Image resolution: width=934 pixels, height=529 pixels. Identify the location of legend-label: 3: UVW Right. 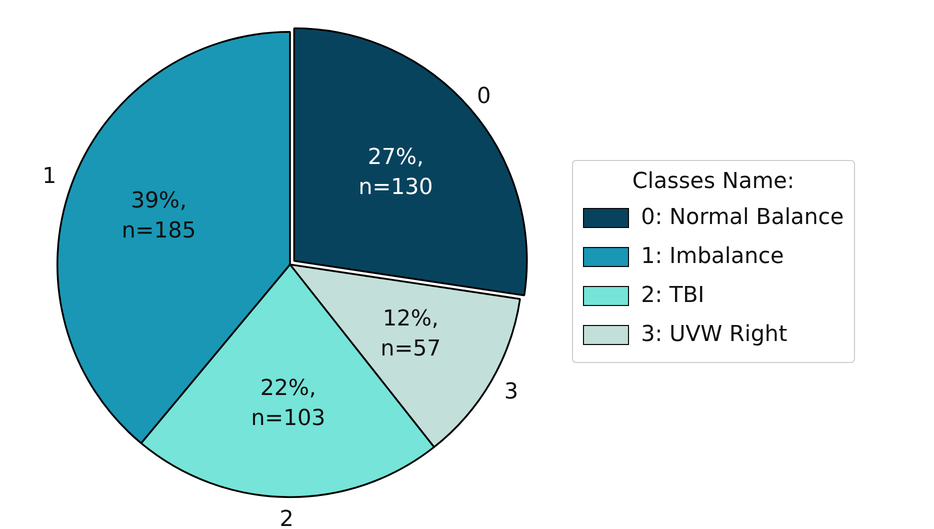
(714, 334).